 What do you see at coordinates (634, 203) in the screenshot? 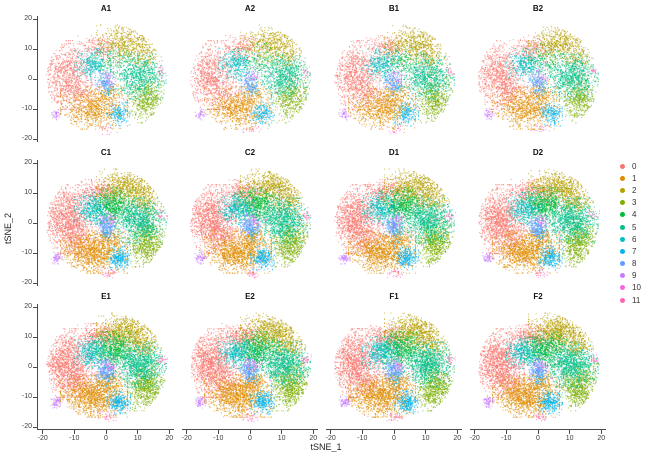
I see `legend-label: 3` at bounding box center [634, 203].